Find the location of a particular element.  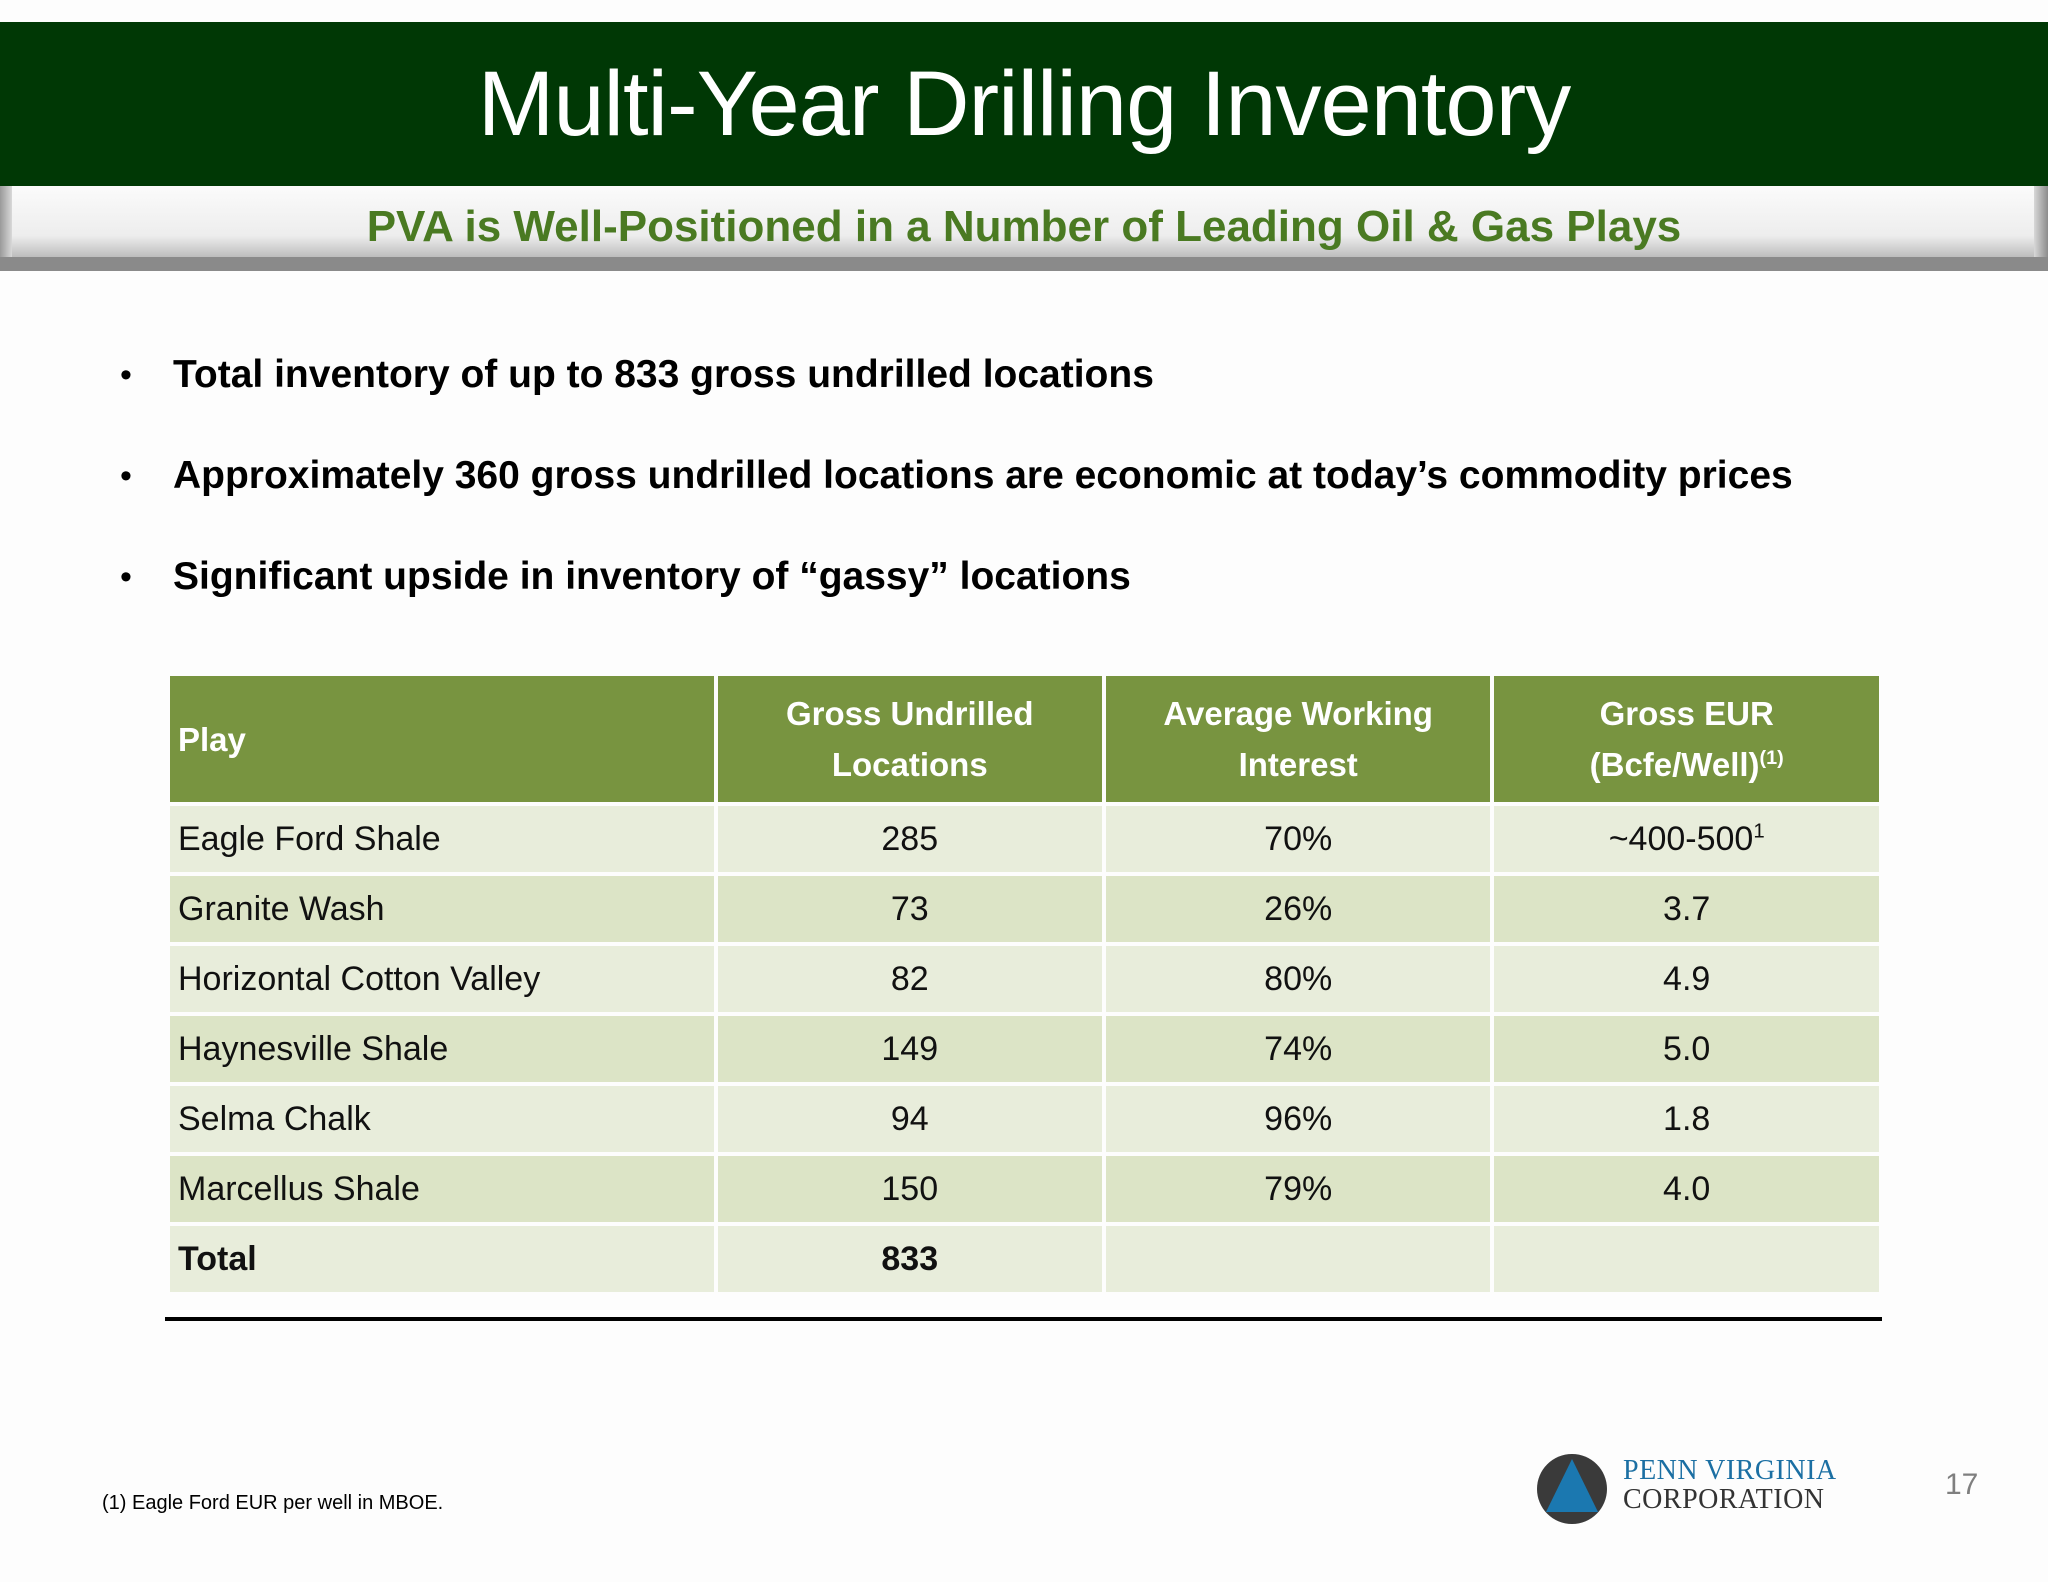

cell-eur: 1.8 is located at coordinates (1686, 1119).